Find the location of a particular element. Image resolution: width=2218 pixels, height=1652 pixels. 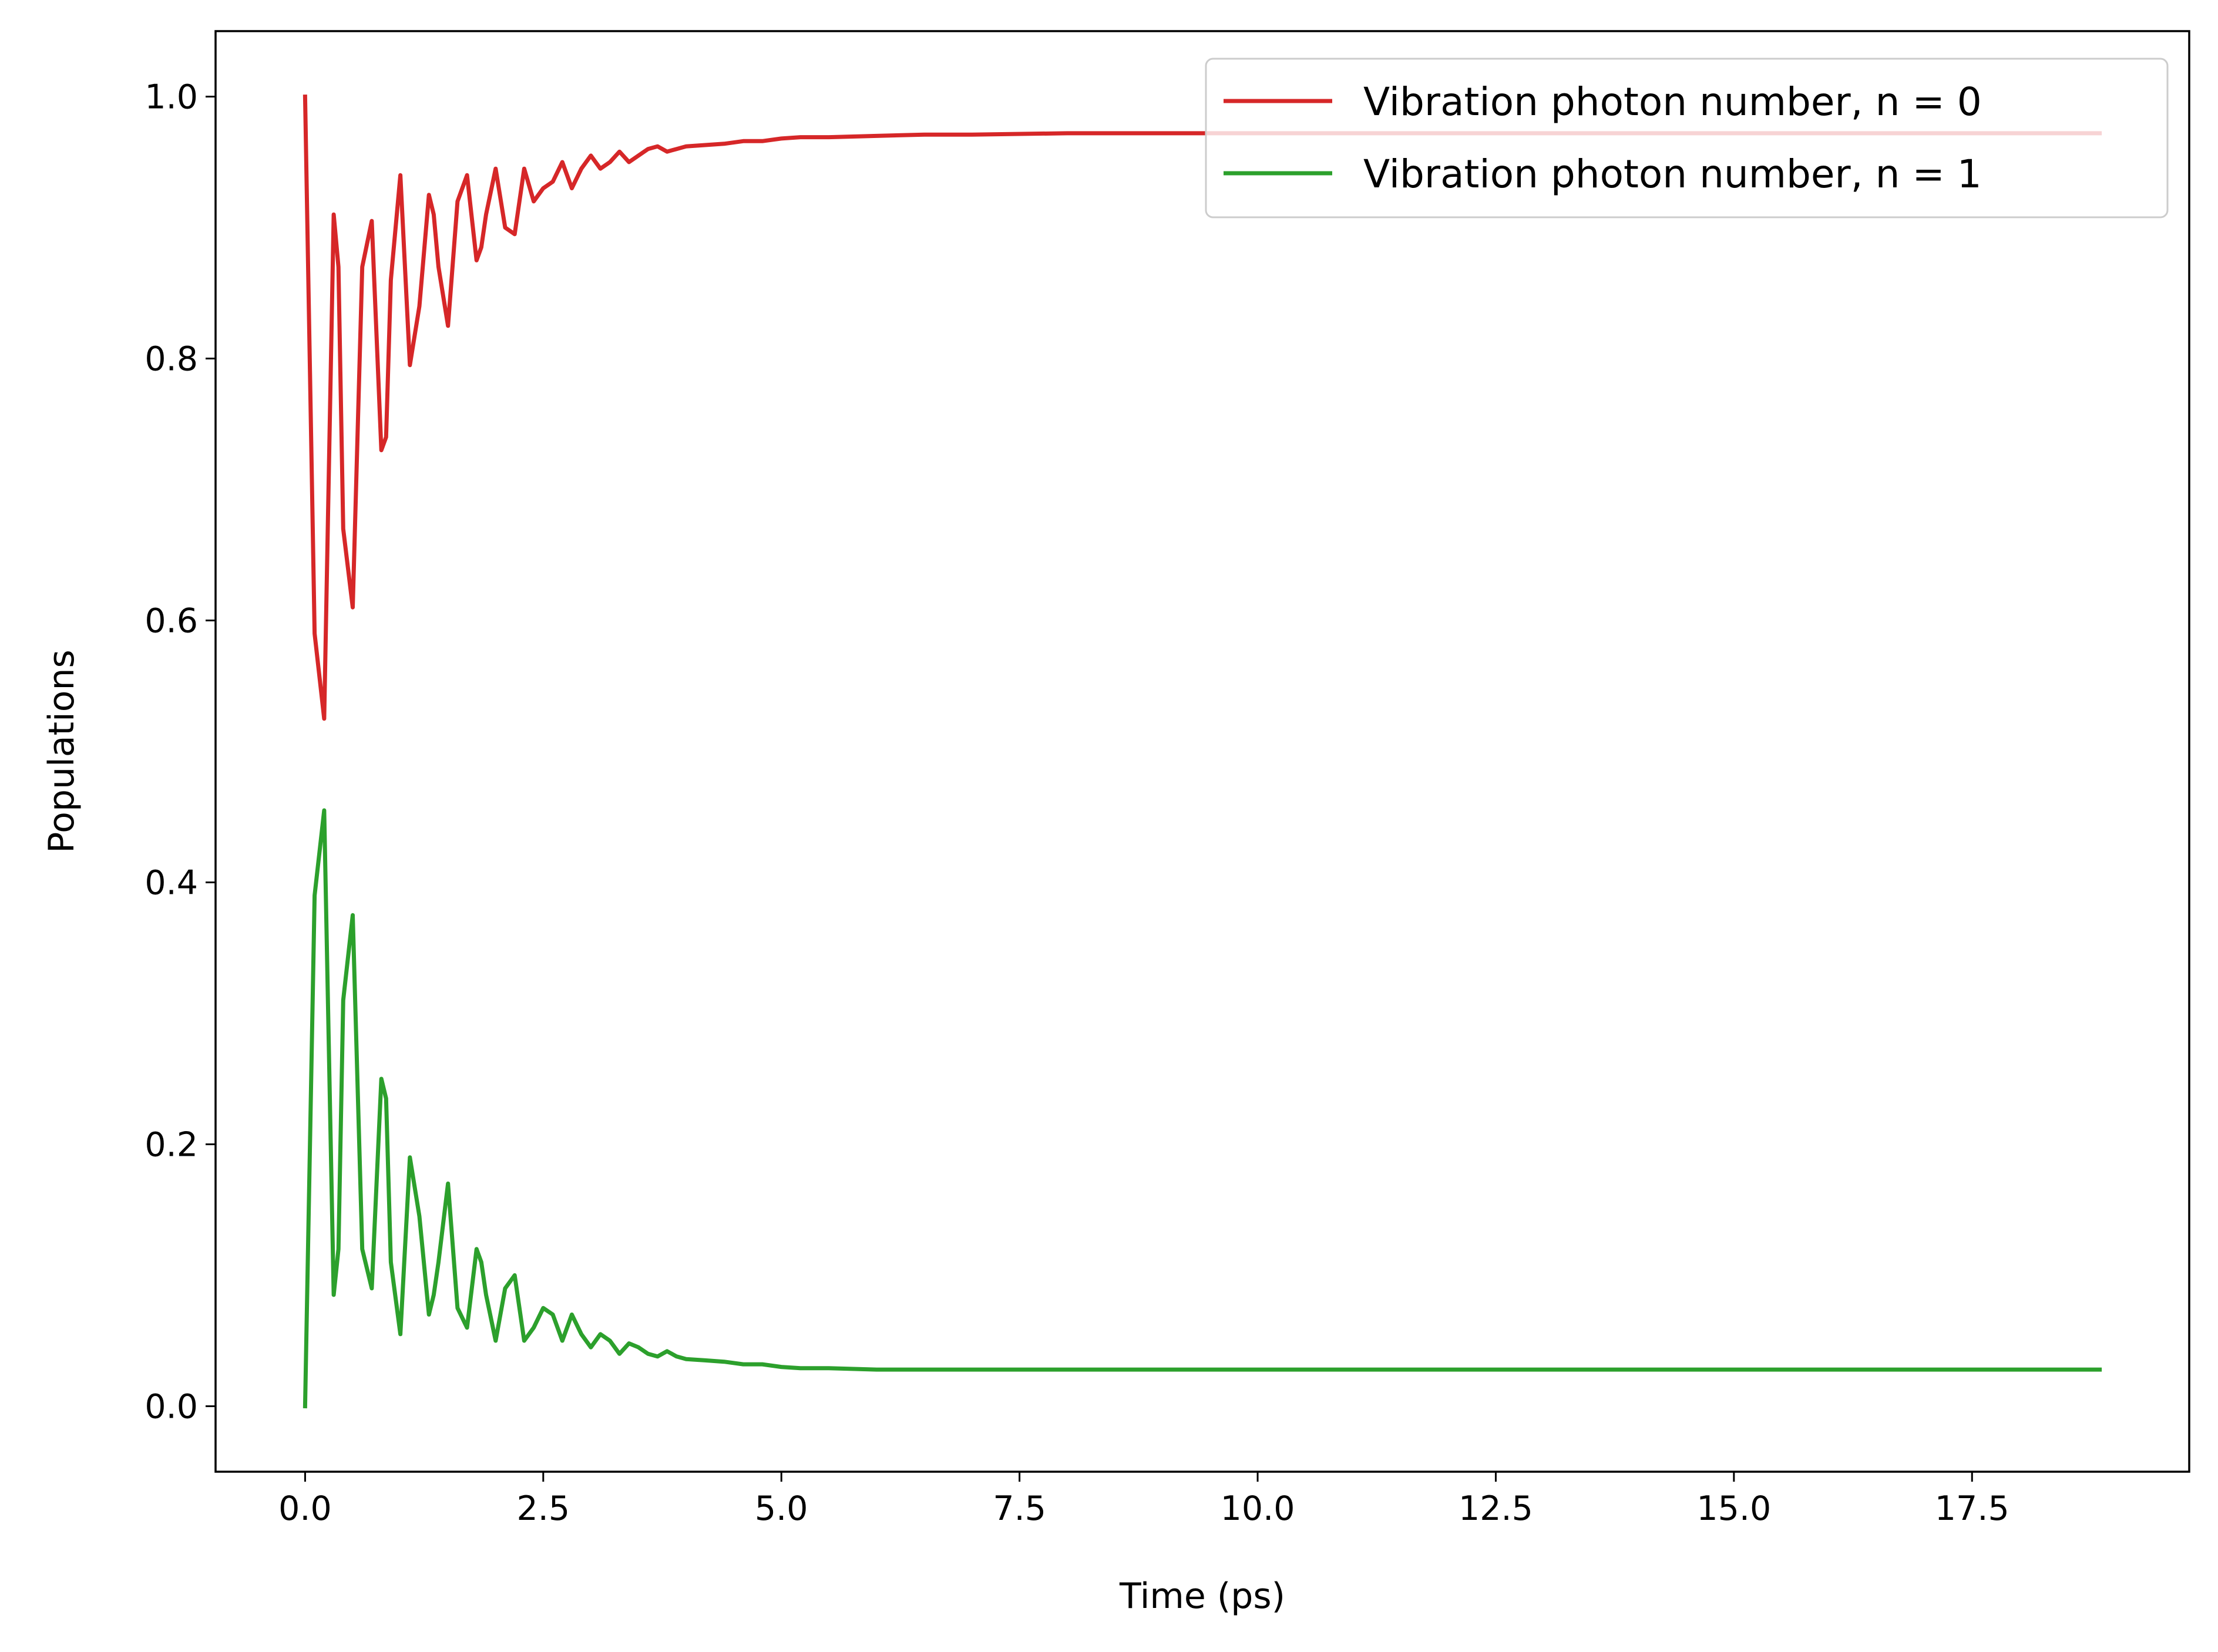

y-tick-label: 0.4 is located at coordinates (171, 883).